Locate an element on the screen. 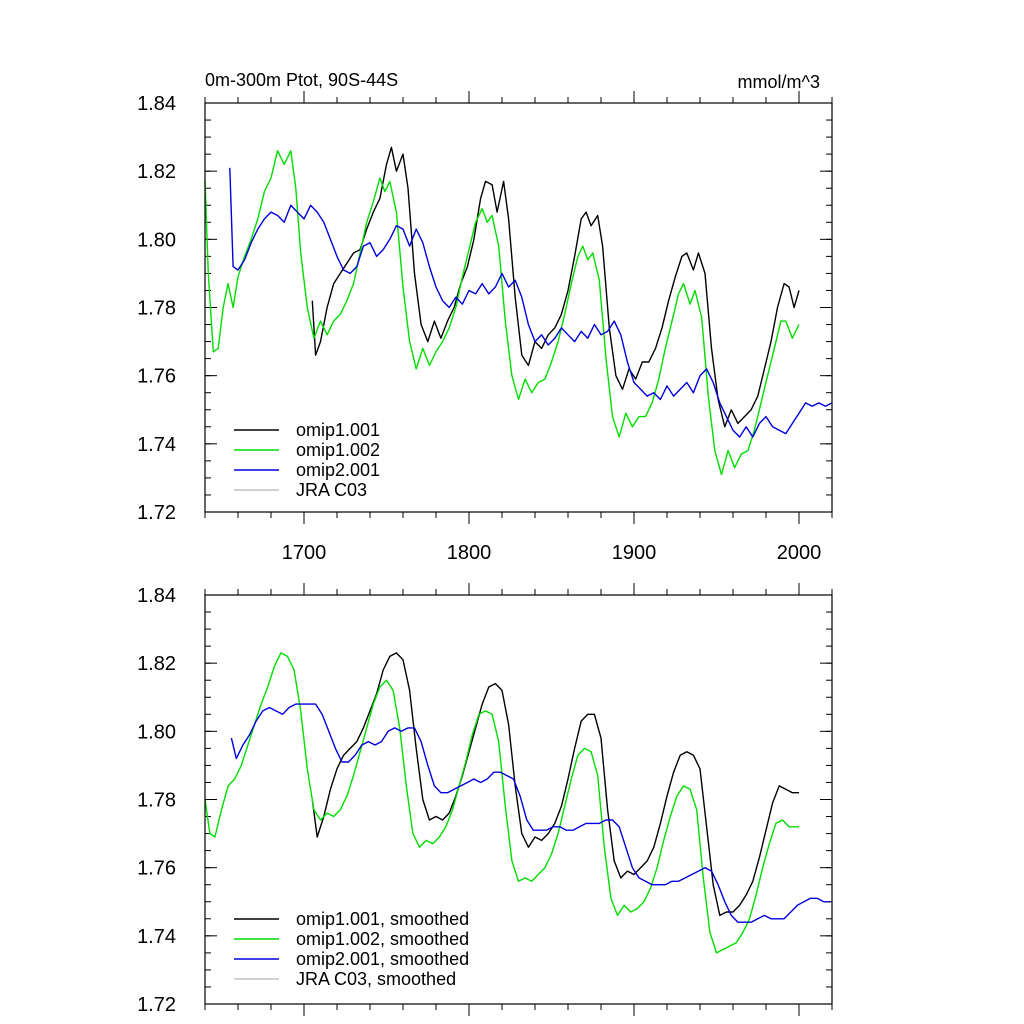 This screenshot has height=1024, width=1024. legend-label-omip2-001-smoothed: omip2.001, smoothed is located at coordinates (382, 959).